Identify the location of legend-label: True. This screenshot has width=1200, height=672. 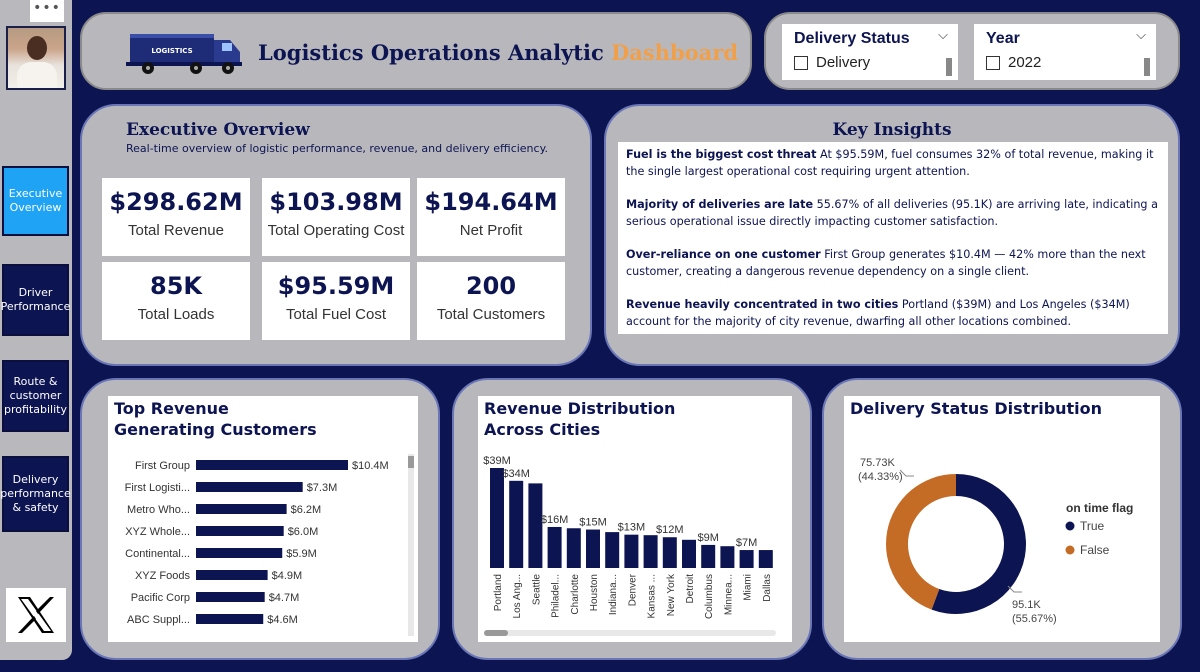
(1092, 526).